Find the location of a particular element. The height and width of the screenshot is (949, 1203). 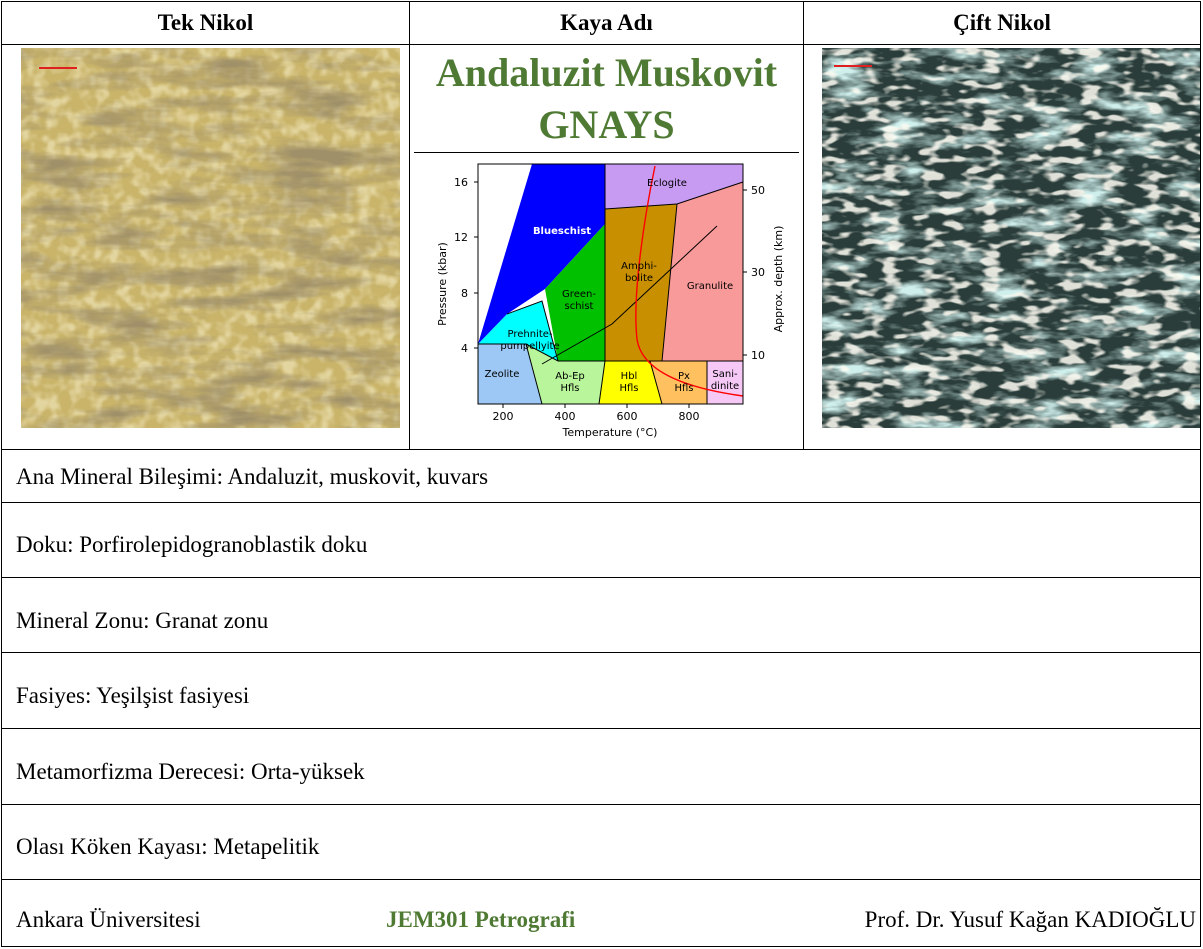

facies-label-abep: Hfls is located at coordinates (569, 388).